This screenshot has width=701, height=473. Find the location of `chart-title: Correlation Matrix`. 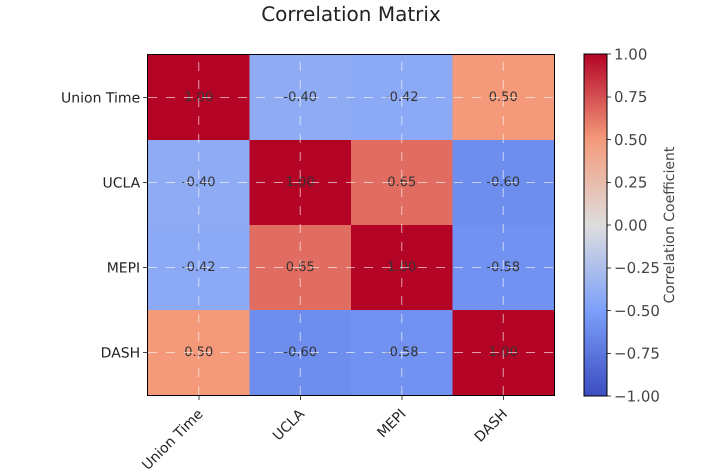

chart-title: Correlation Matrix is located at coordinates (351, 14).